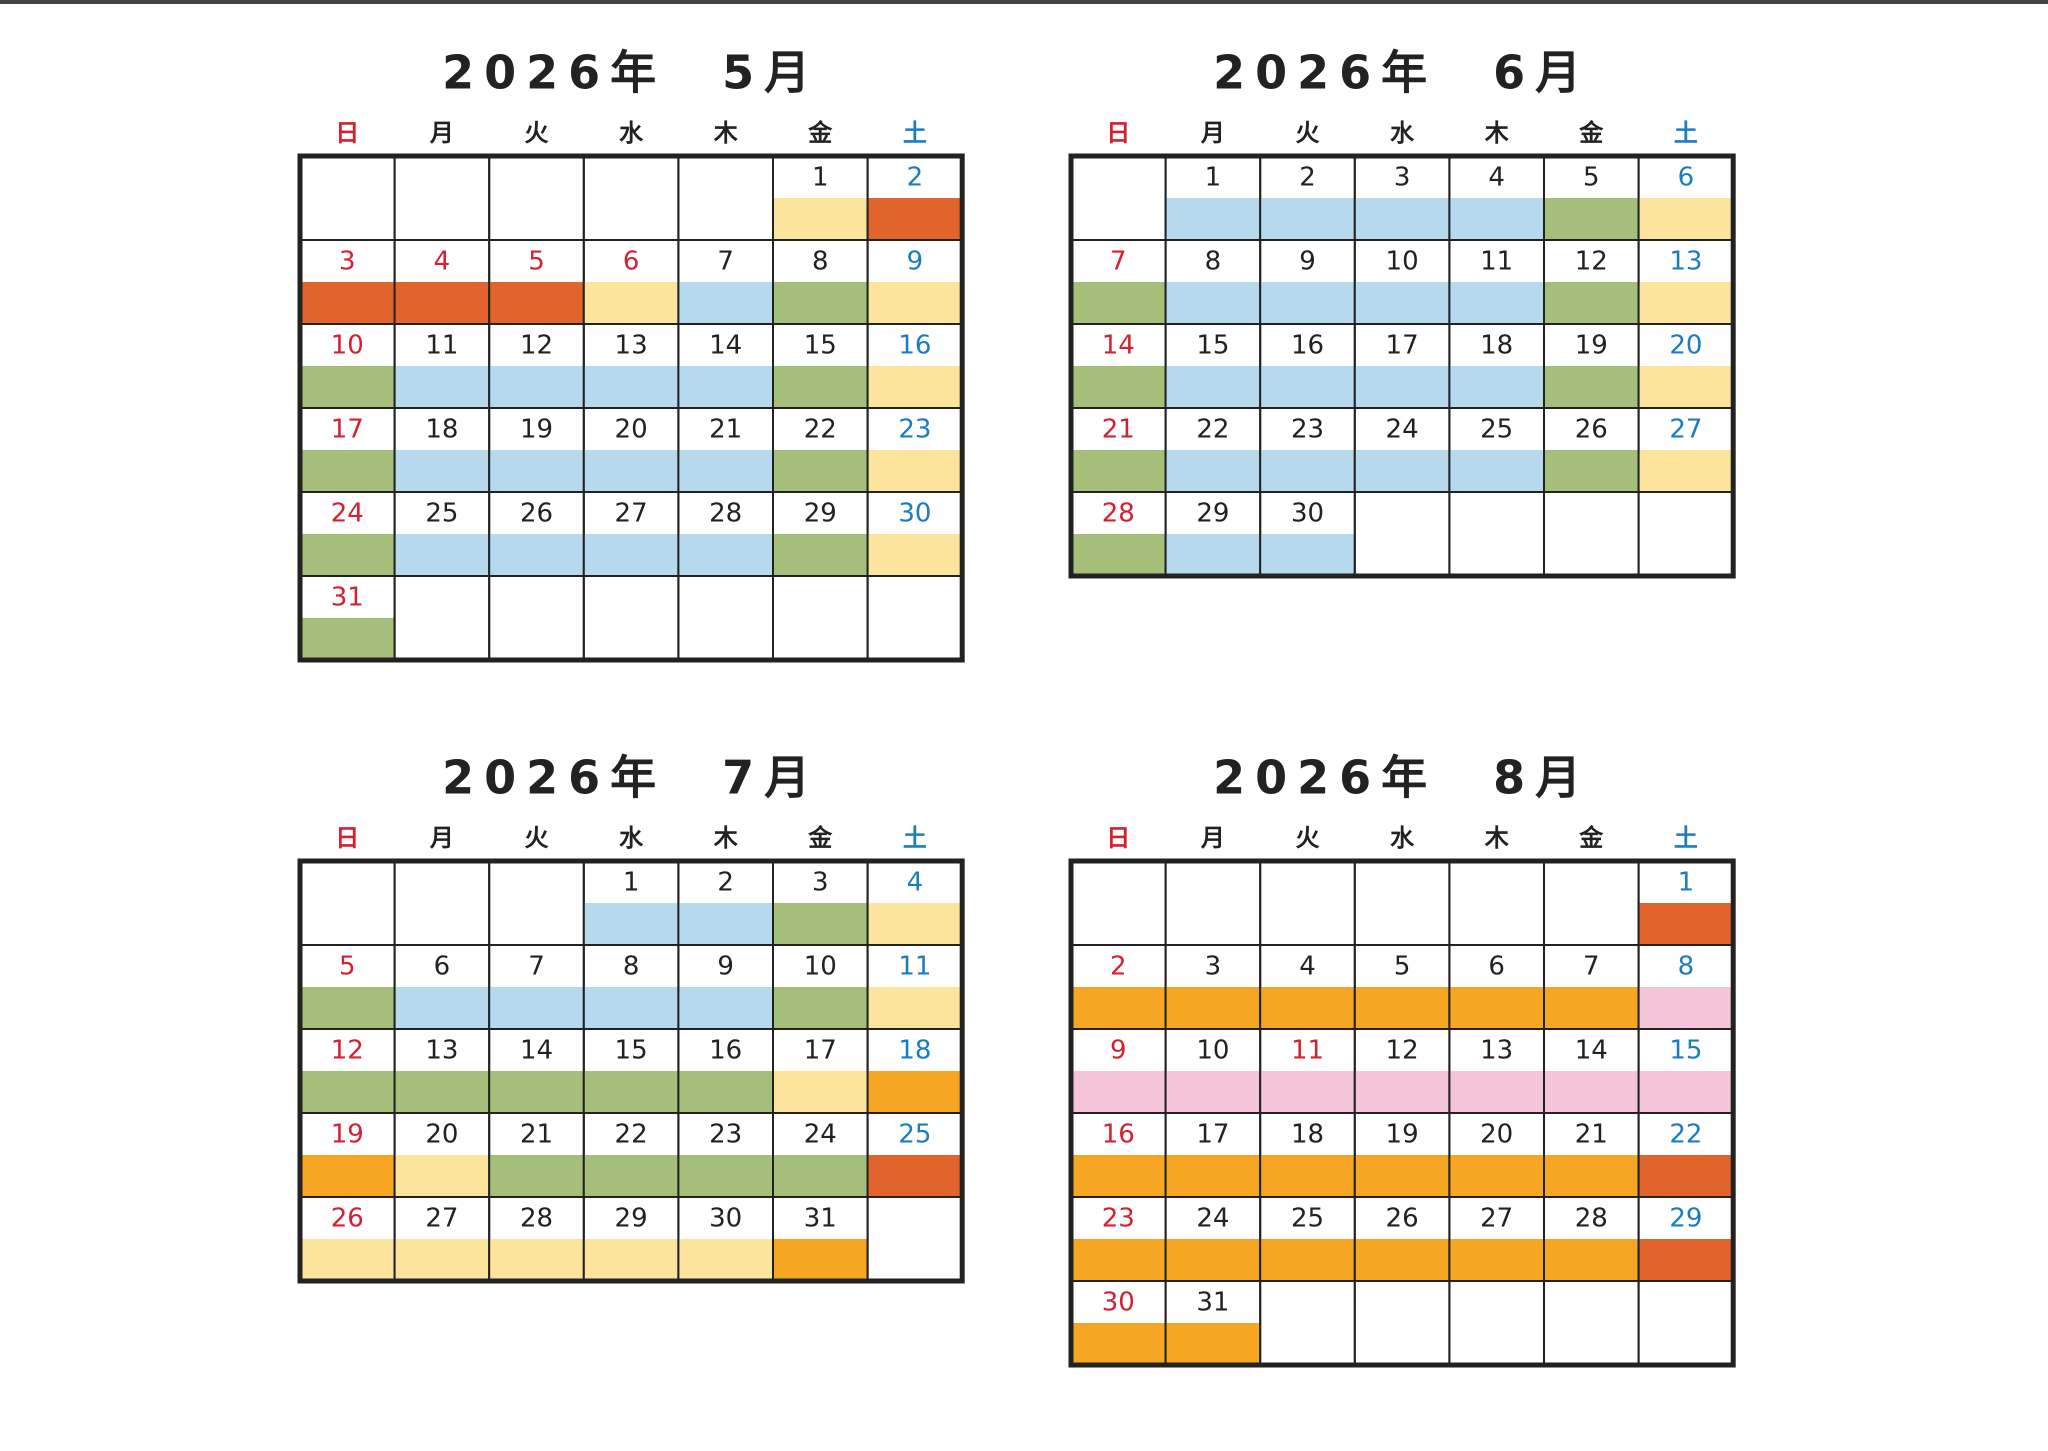 The width and height of the screenshot is (2048, 1451). Describe the element at coordinates (347, 598) in the screenshot. I see `day-number: 31` at that location.